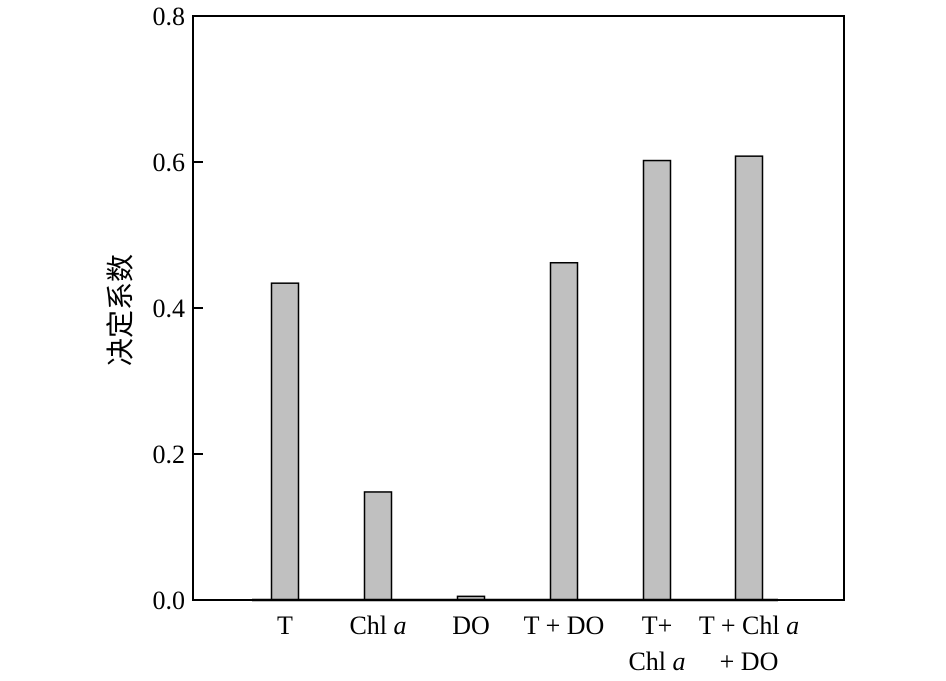 The image size is (946, 681). I want to click on y-tick-label: 0.6, so click(169, 162).